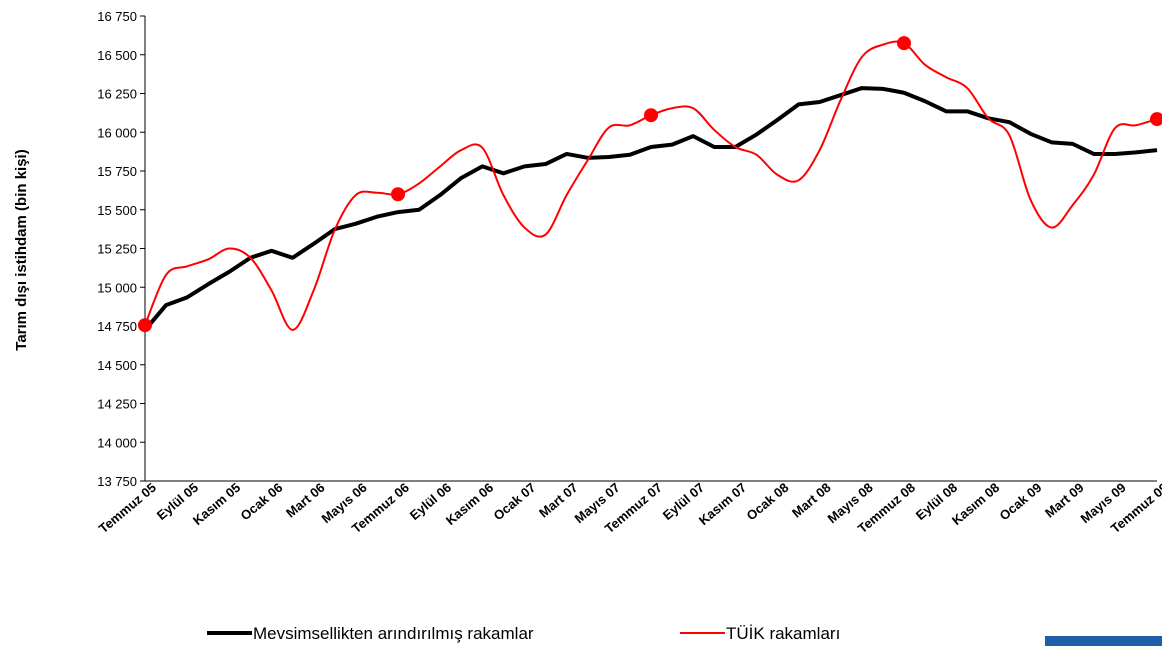  I want to click on y-tick-label: 14 000, so click(117, 442).